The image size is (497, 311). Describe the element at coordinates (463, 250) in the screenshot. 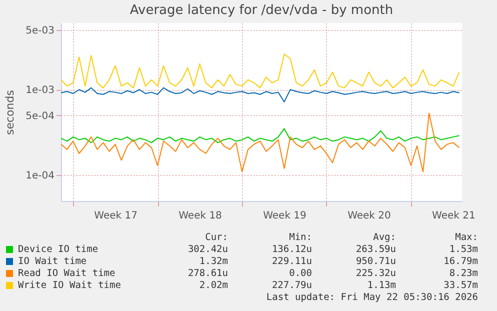

I see `text: 1.53m` at that location.